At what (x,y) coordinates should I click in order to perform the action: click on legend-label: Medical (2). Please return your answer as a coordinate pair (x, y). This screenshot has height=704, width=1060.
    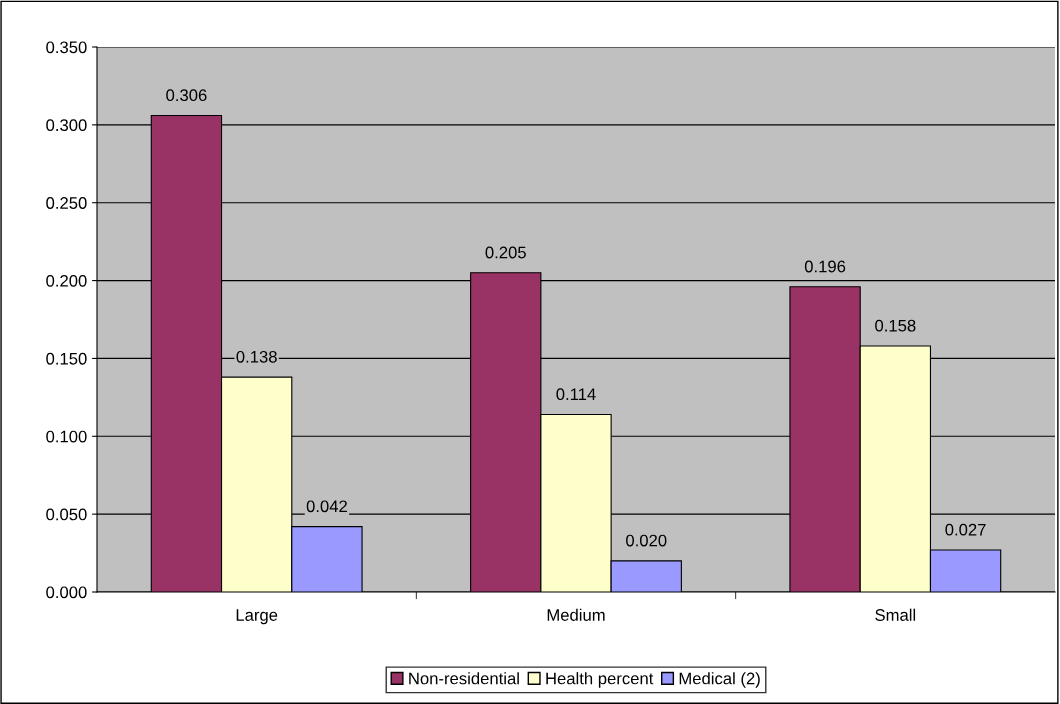
    Looking at the image, I should click on (719, 680).